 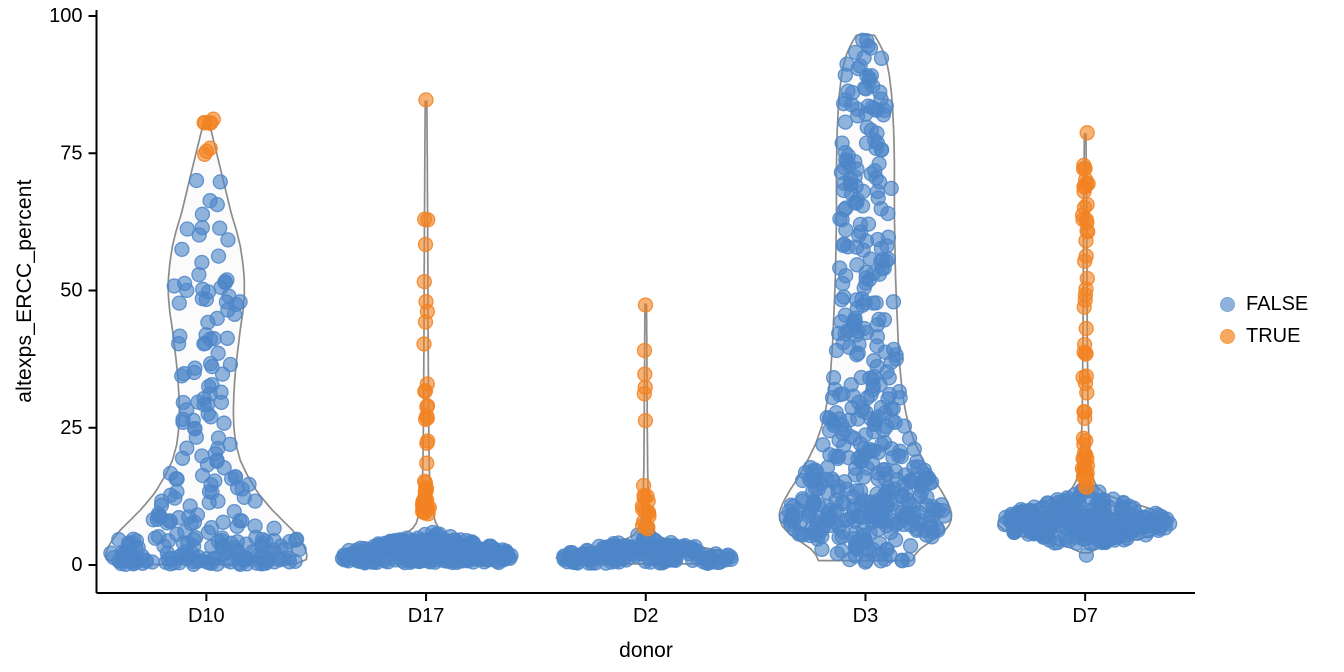 What do you see at coordinates (71, 153) in the screenshot?
I see `y-tick-label: 75` at bounding box center [71, 153].